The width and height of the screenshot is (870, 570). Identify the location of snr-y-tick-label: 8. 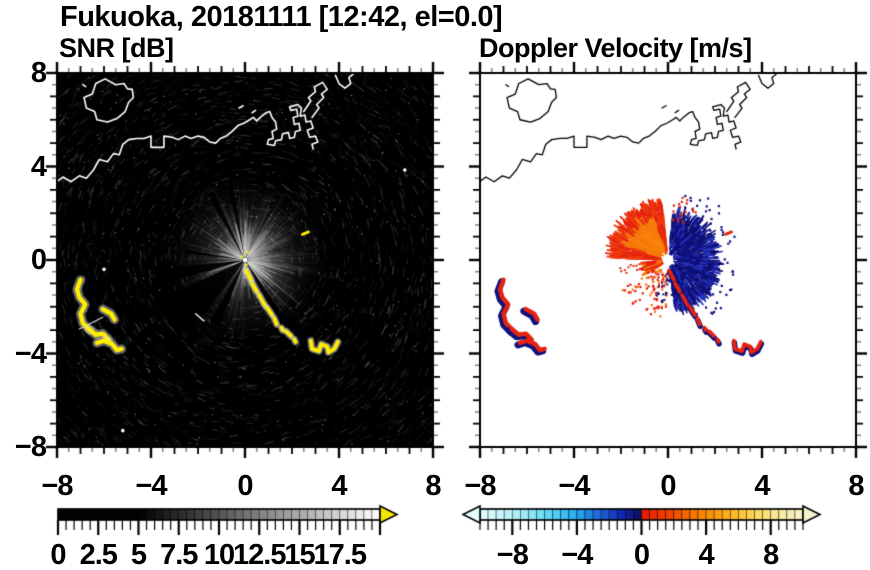
(38, 73).